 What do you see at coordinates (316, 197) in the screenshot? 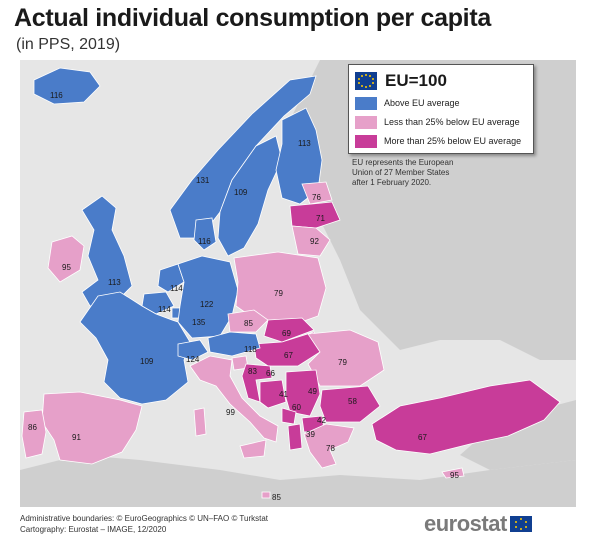
I see `value-label-EE: 76` at bounding box center [316, 197].